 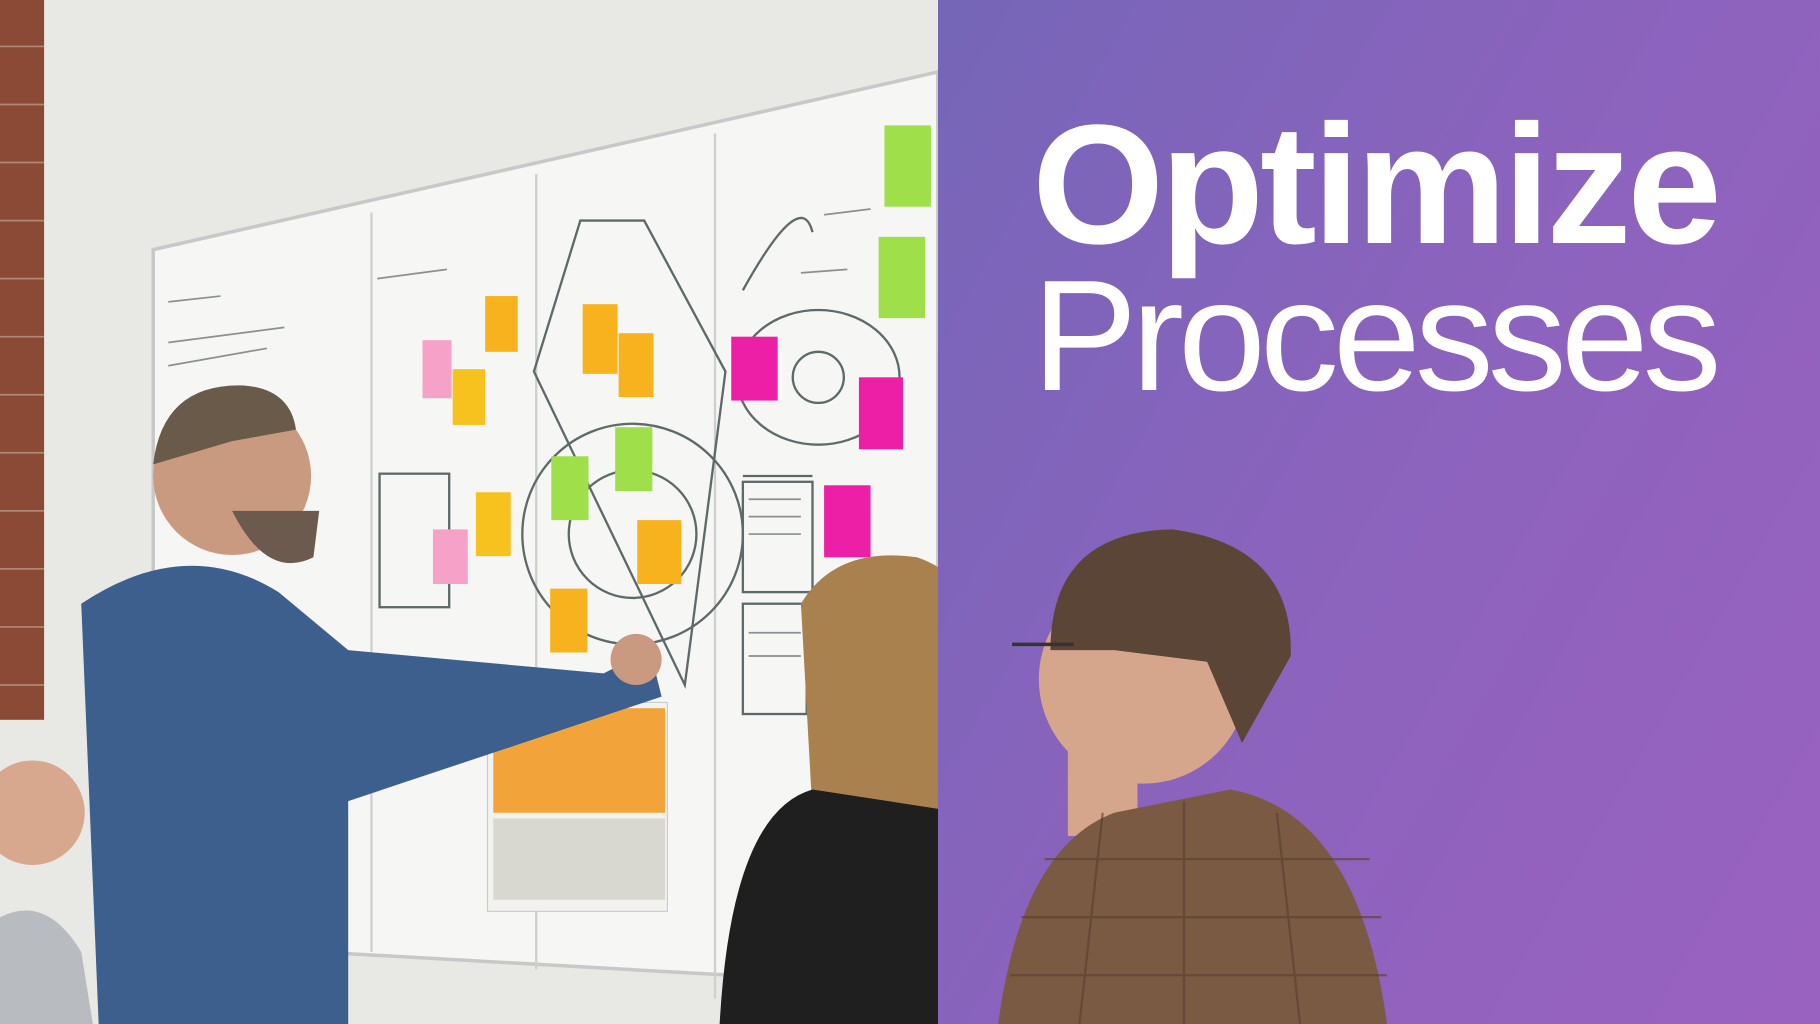 I want to click on headline-line1: Optimize, so click(x=1377, y=185).